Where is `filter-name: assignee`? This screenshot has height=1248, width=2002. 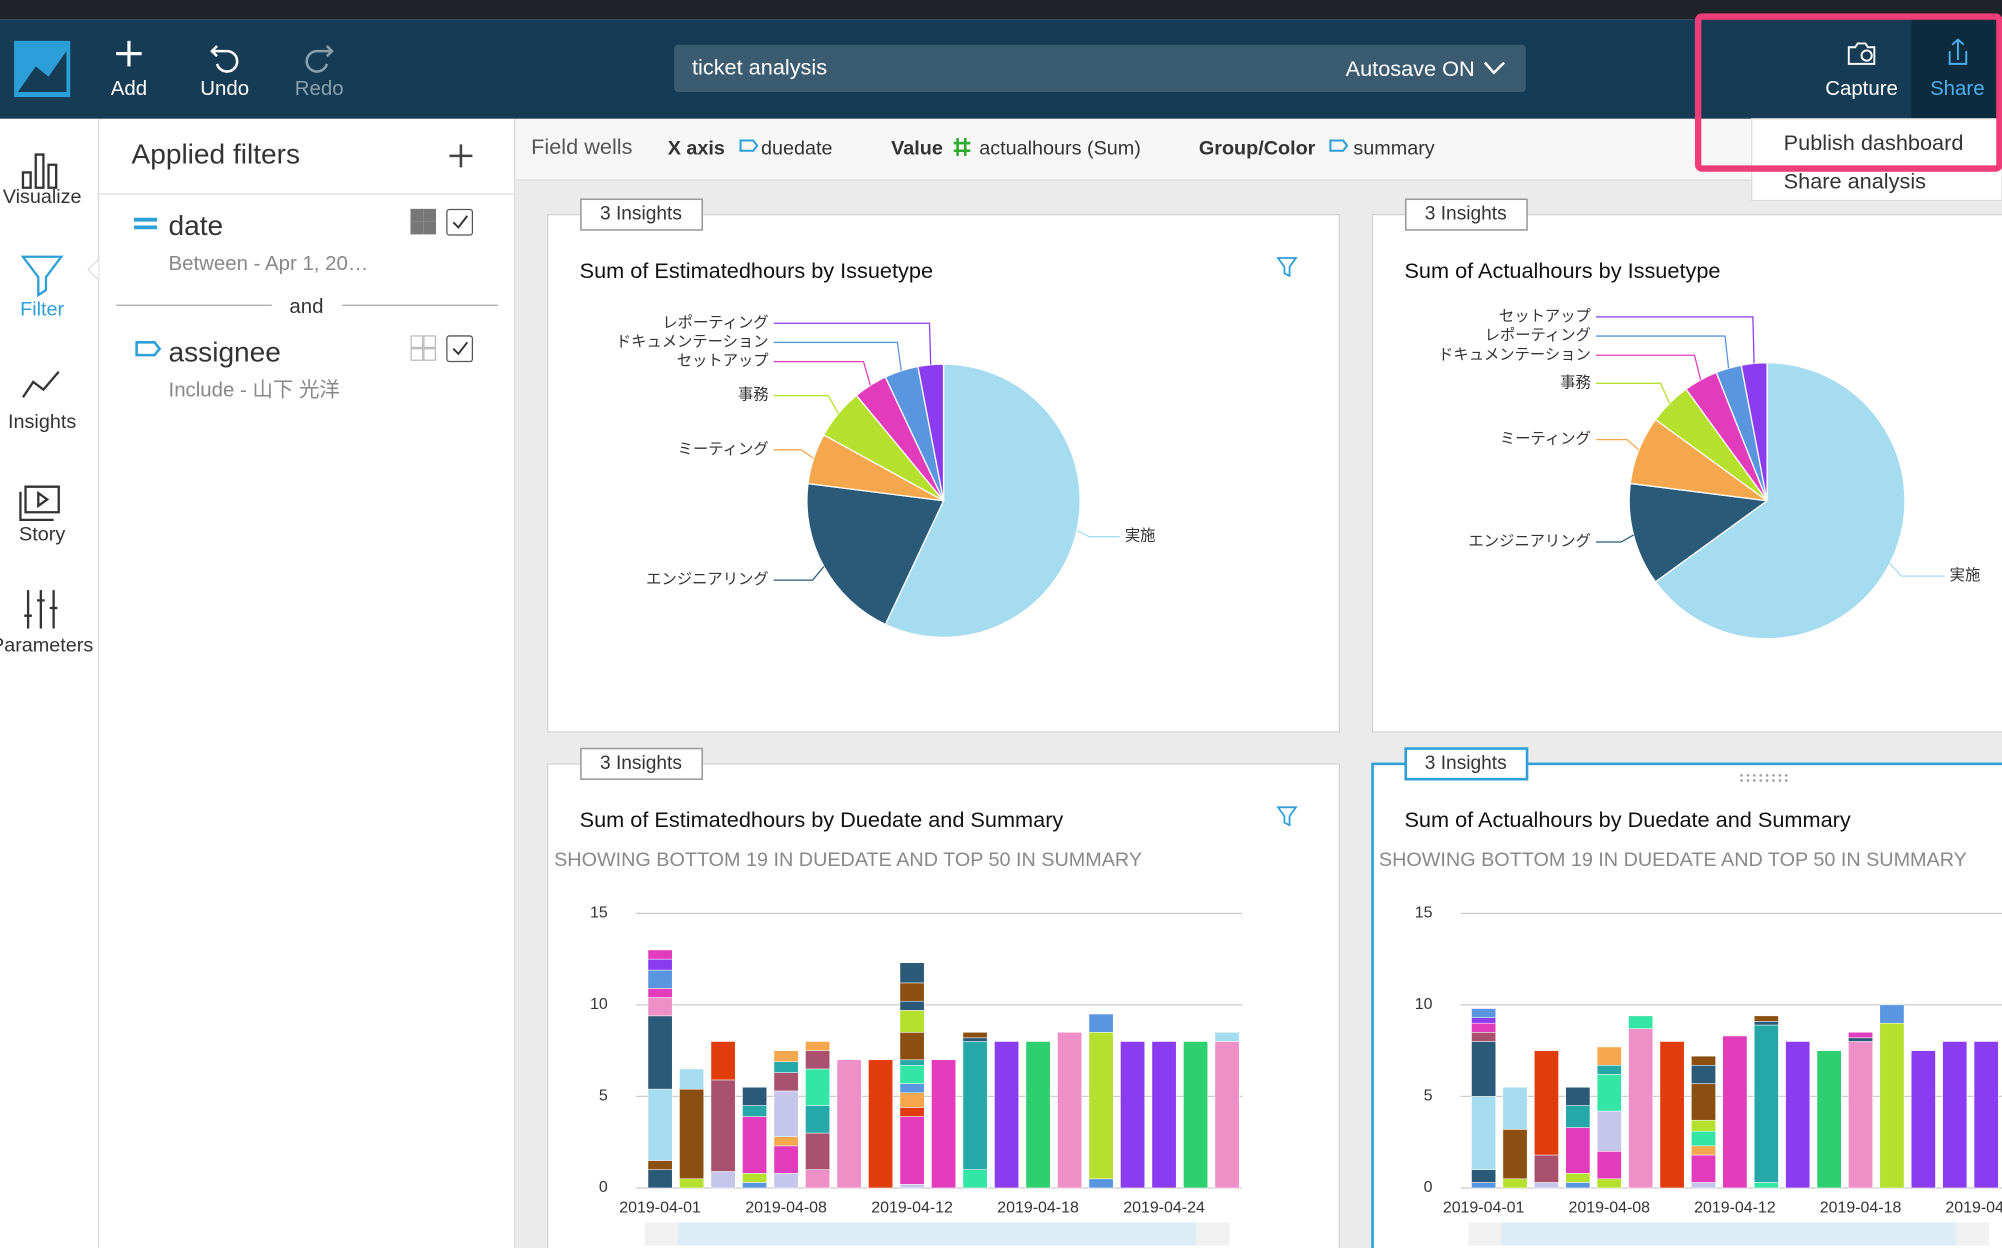 filter-name: assignee is located at coordinates (225, 351).